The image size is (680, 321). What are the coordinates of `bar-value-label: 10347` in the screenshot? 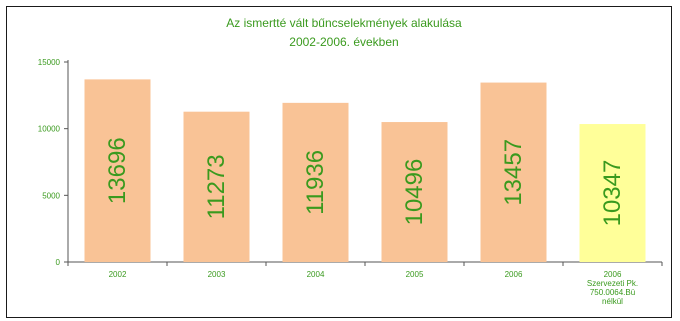 It's located at (612, 193).